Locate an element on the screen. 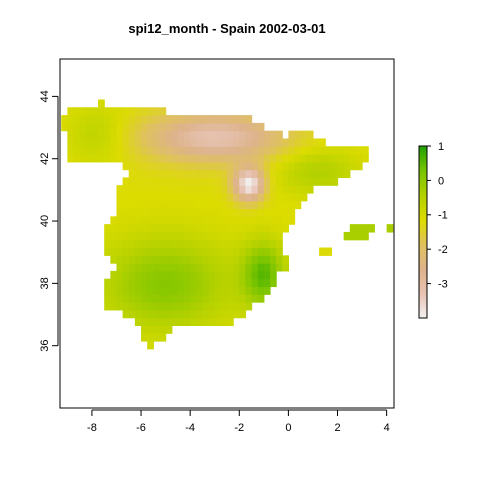 Image resolution: width=480 pixels, height=480 pixels. x-axis: -8 -6 -4 -2 0 2 4 is located at coordinates (238, 421).